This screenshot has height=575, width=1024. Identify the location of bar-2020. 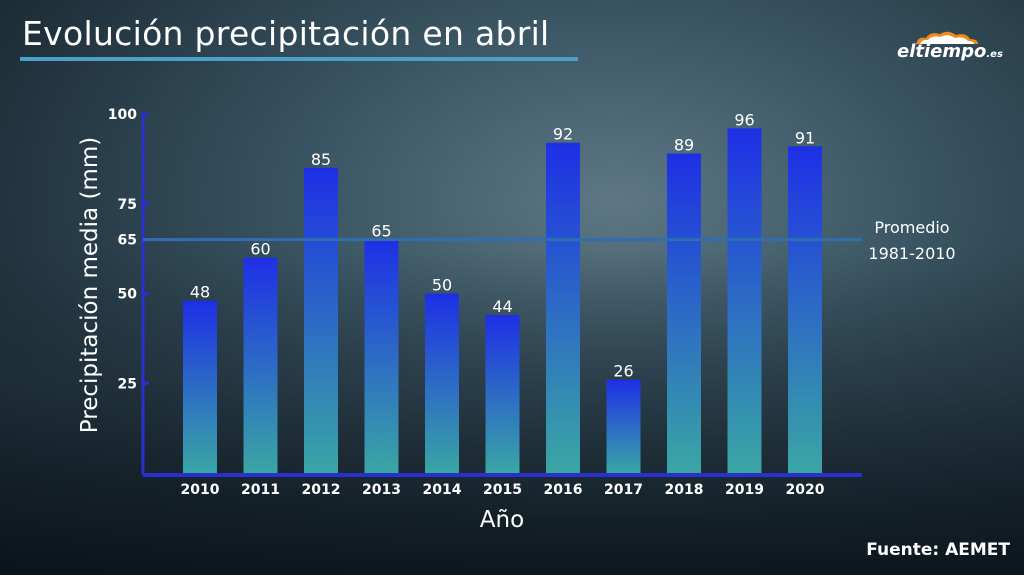
(805, 309).